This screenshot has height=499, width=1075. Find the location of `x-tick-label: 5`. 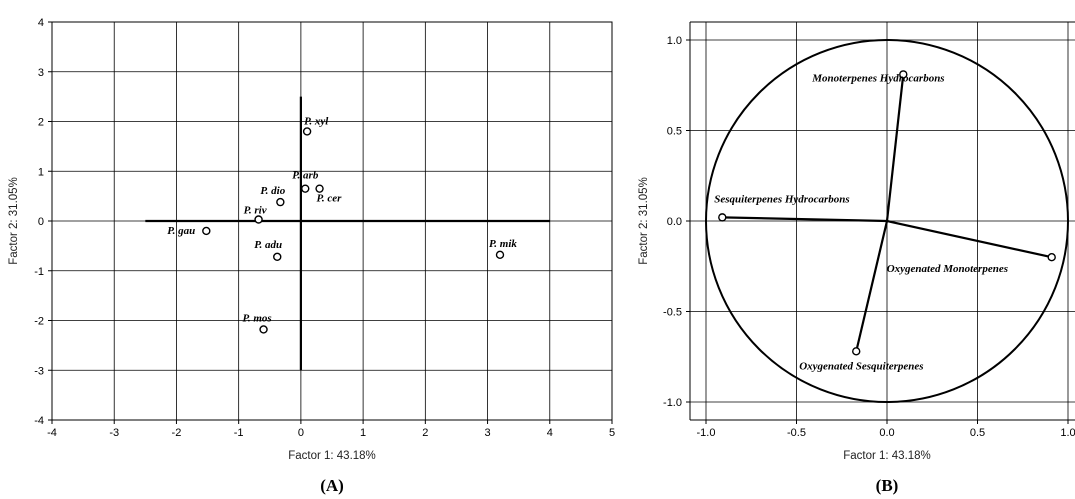

x-tick-label: 5 is located at coordinates (612, 433).